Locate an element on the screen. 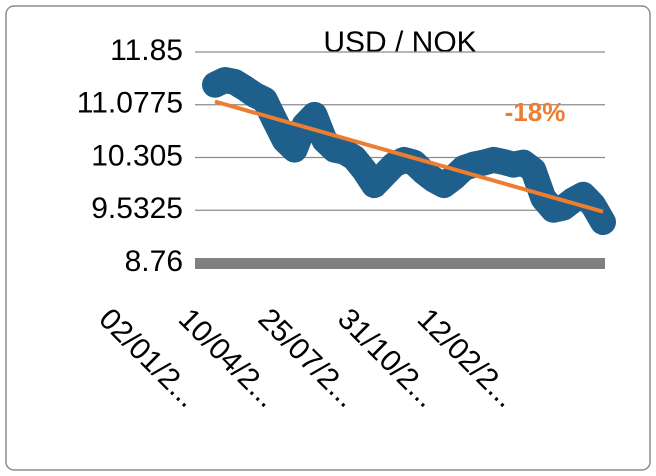  x-axis is located at coordinates (400, 263).